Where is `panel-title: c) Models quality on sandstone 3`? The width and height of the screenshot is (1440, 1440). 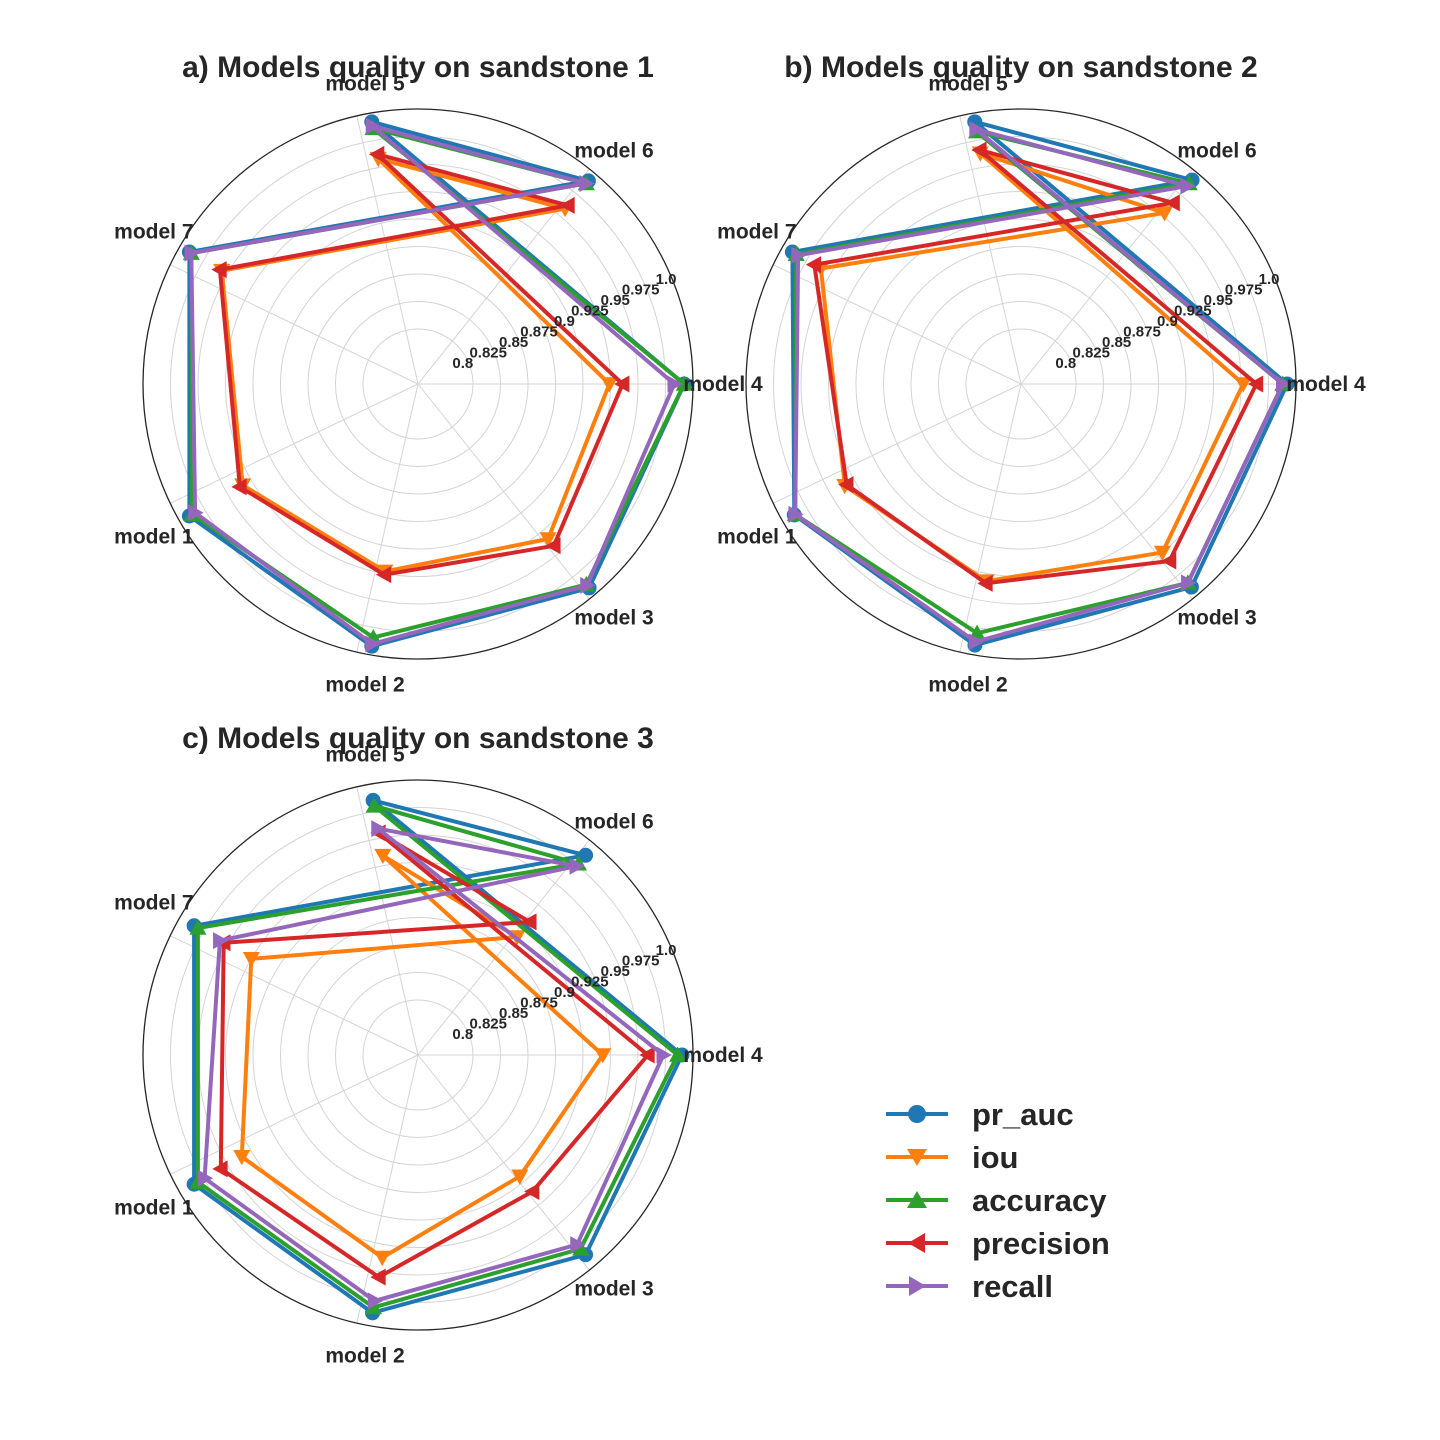
panel-title: c) Models quality on sandstone 3 is located at coordinates (418, 738).